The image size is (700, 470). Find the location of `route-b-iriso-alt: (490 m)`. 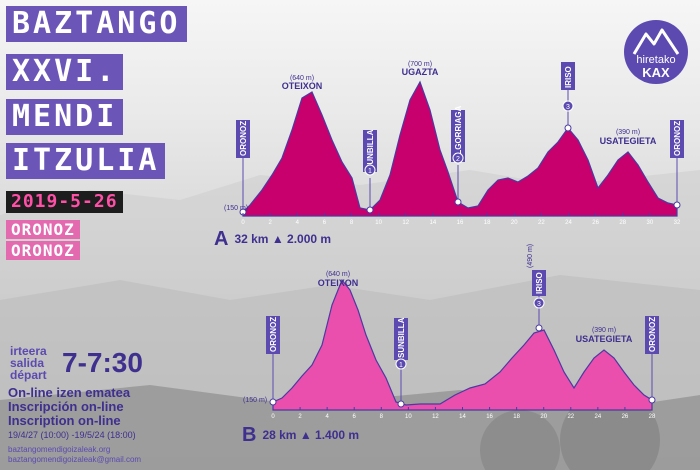

route-b-iriso-alt: (490 m) is located at coordinates (530, 256).